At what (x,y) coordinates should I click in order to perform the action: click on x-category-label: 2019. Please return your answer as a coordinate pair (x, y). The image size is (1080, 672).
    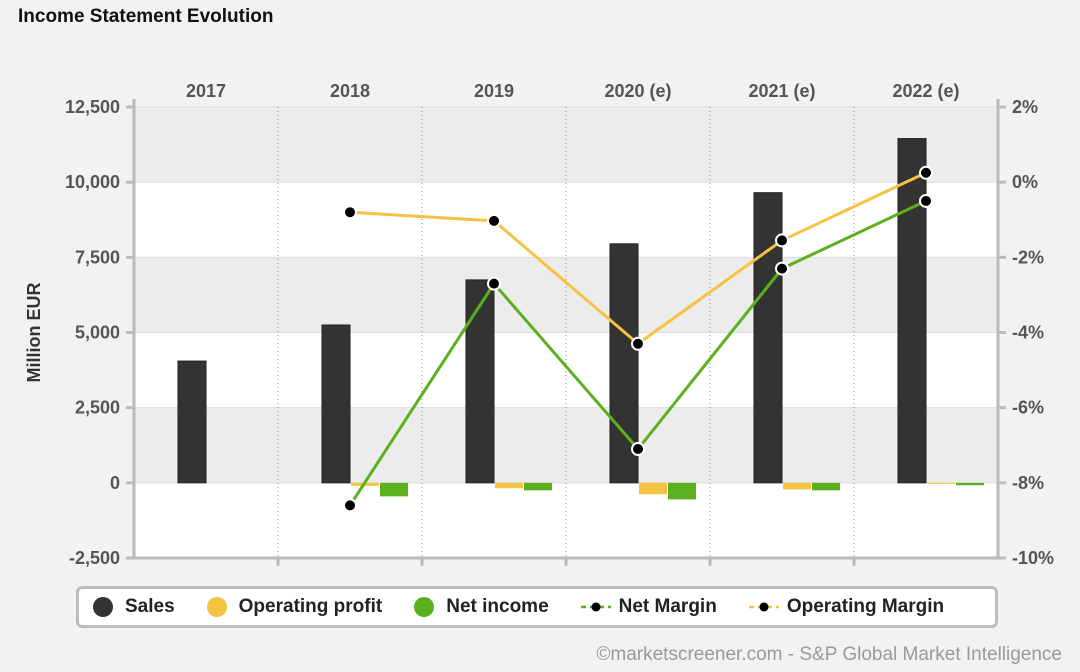
    Looking at the image, I should click on (494, 91).